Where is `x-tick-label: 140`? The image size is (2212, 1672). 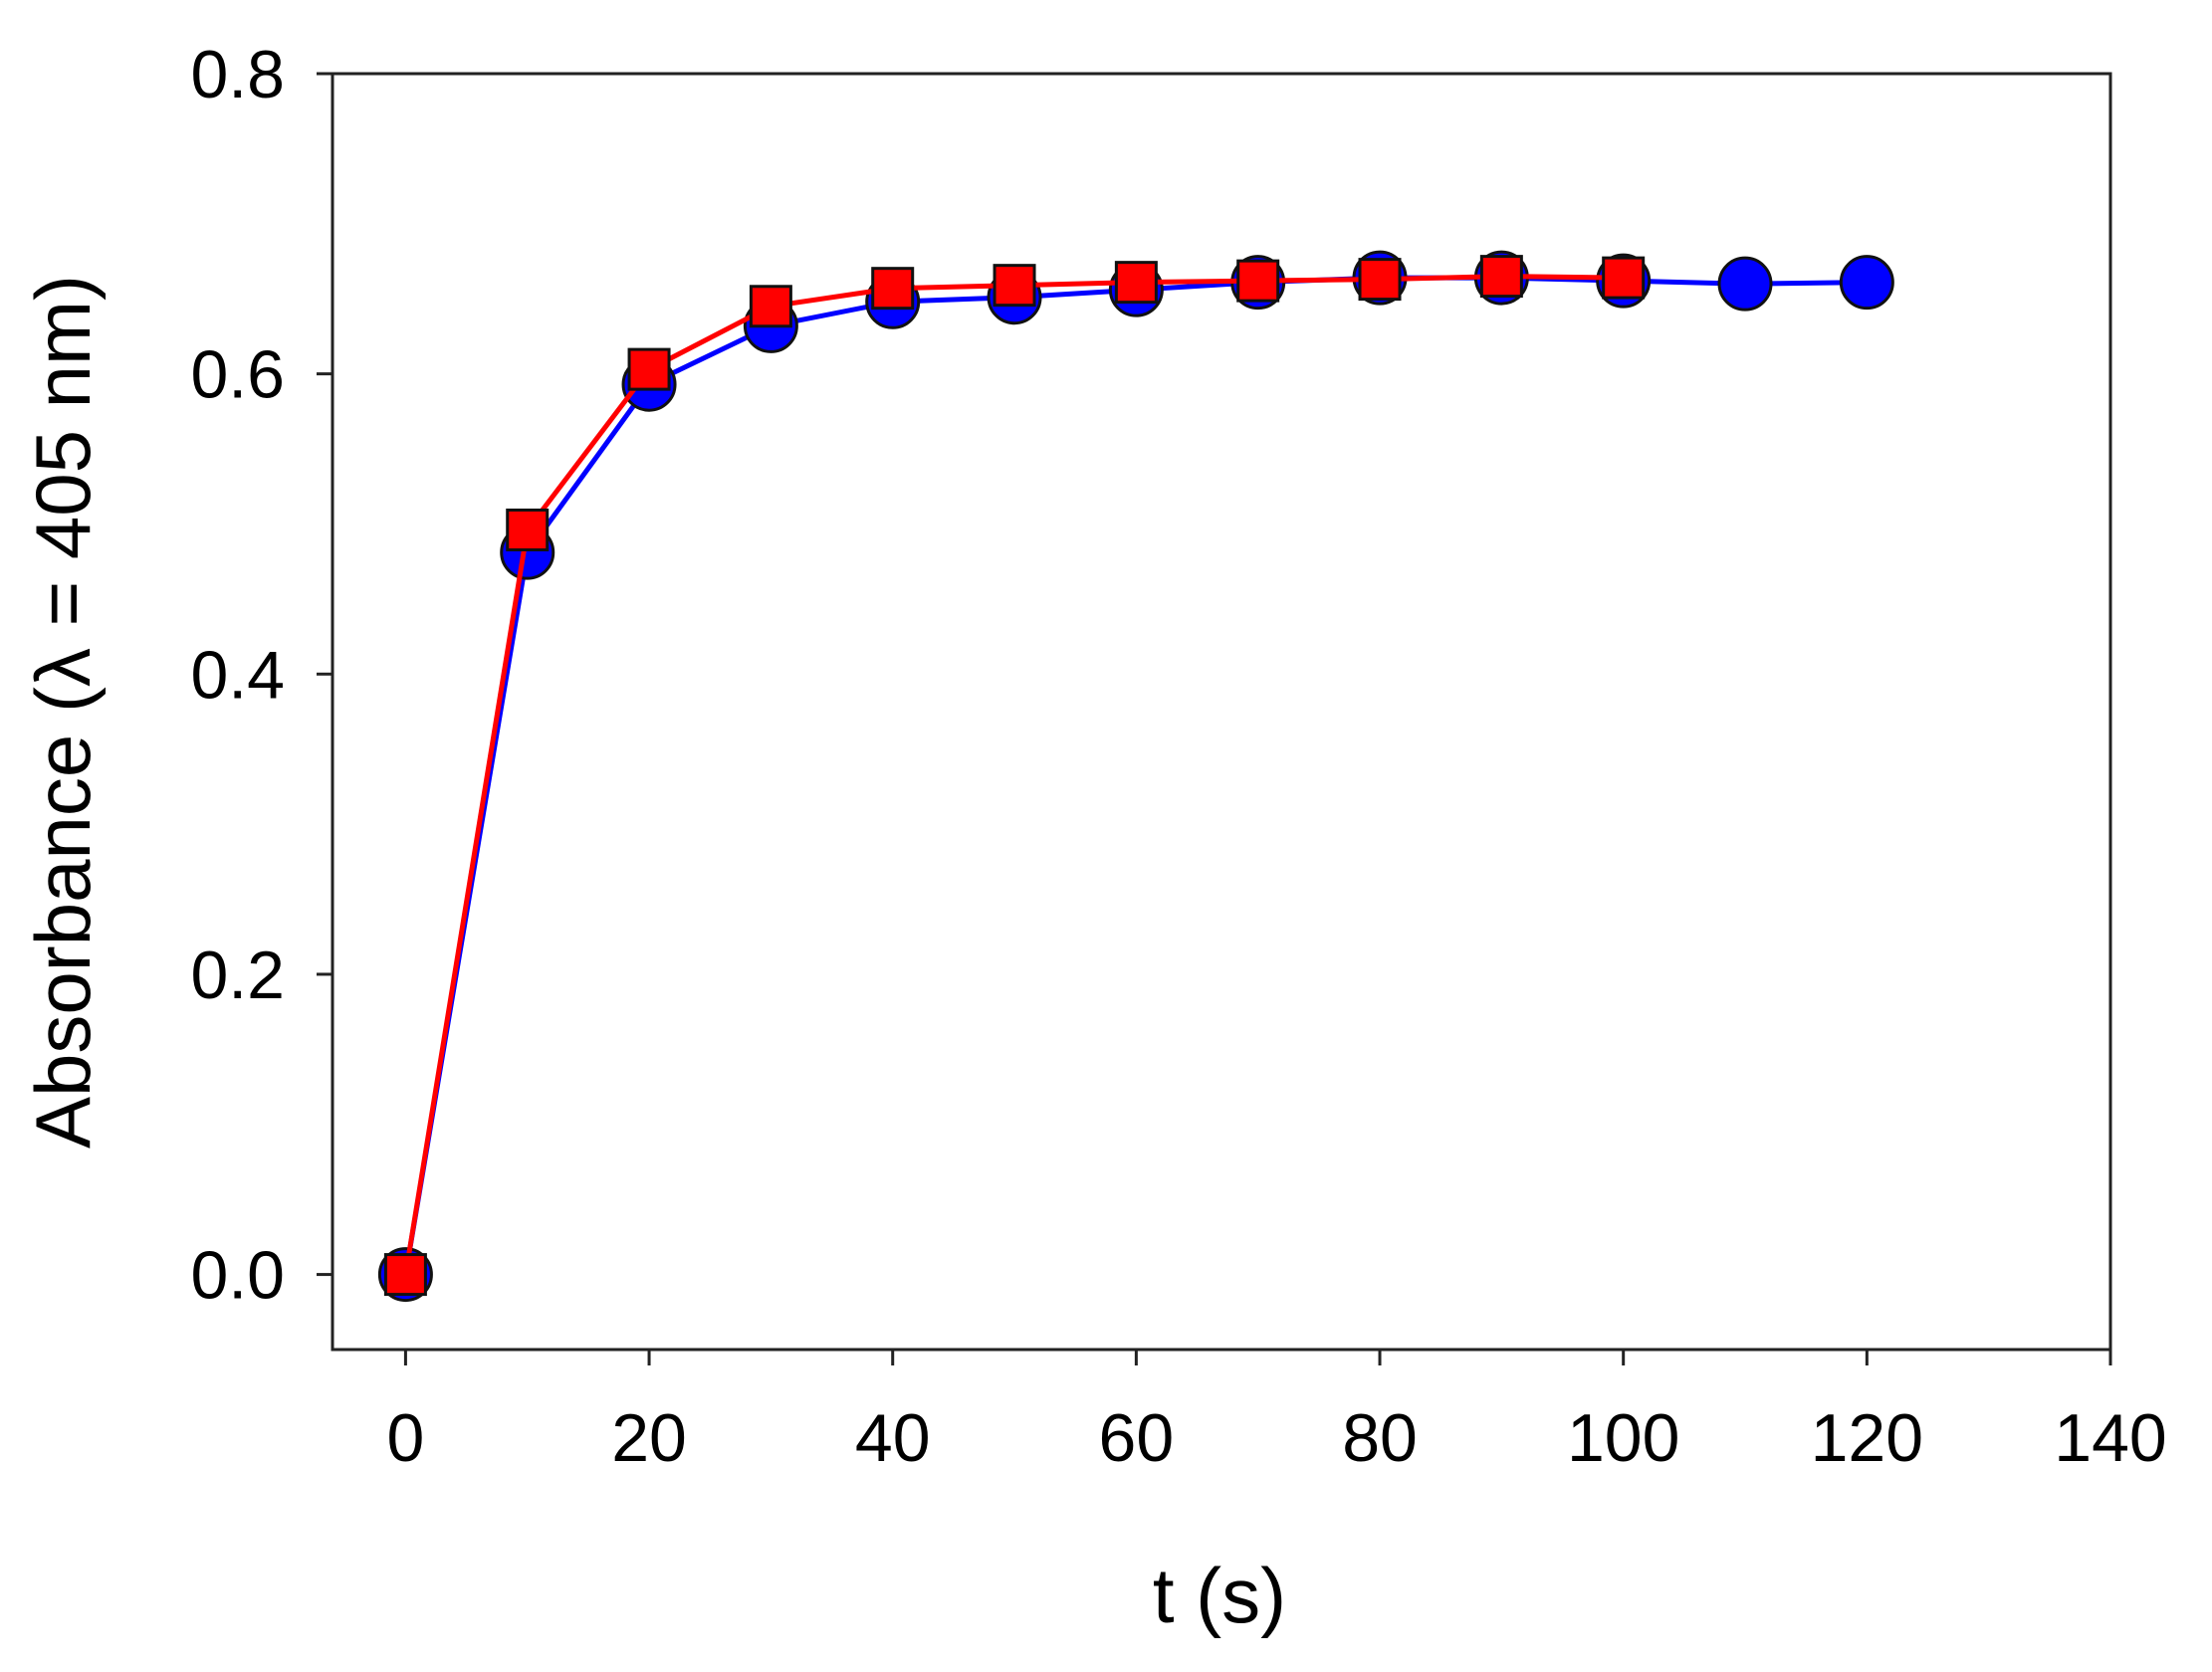 x-tick-label: 140 is located at coordinates (2110, 1438).